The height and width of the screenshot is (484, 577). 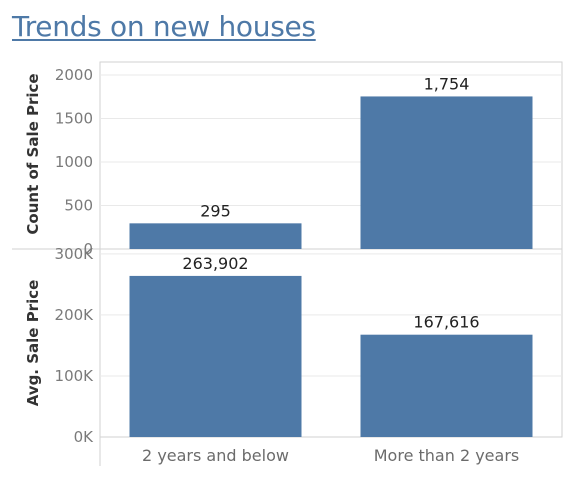 I want to click on page-title: Trends on new houses, so click(x=164, y=26).